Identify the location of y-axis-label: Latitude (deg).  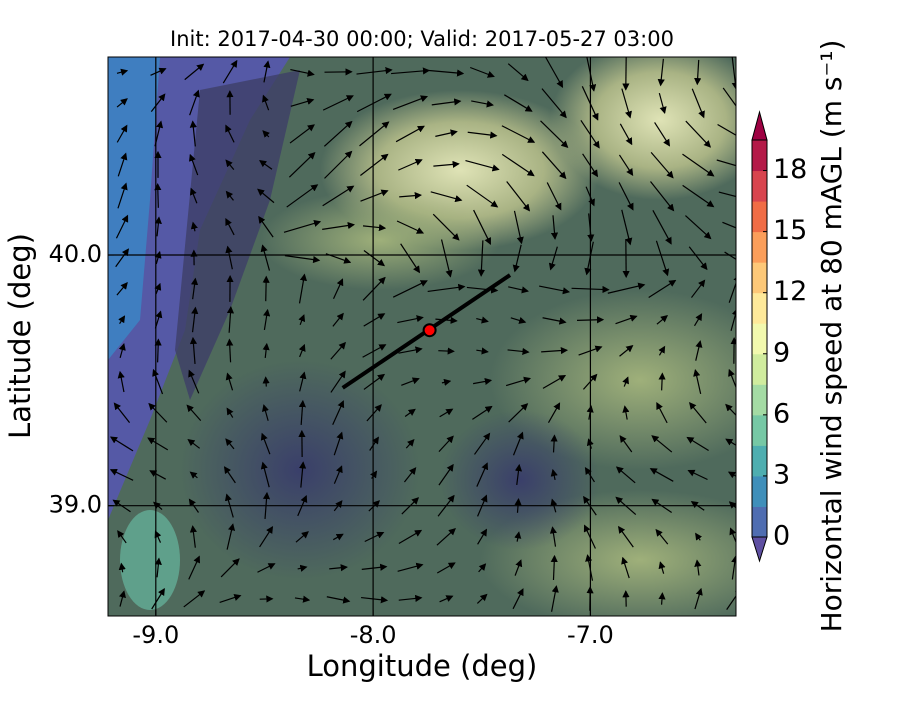
(20, 336).